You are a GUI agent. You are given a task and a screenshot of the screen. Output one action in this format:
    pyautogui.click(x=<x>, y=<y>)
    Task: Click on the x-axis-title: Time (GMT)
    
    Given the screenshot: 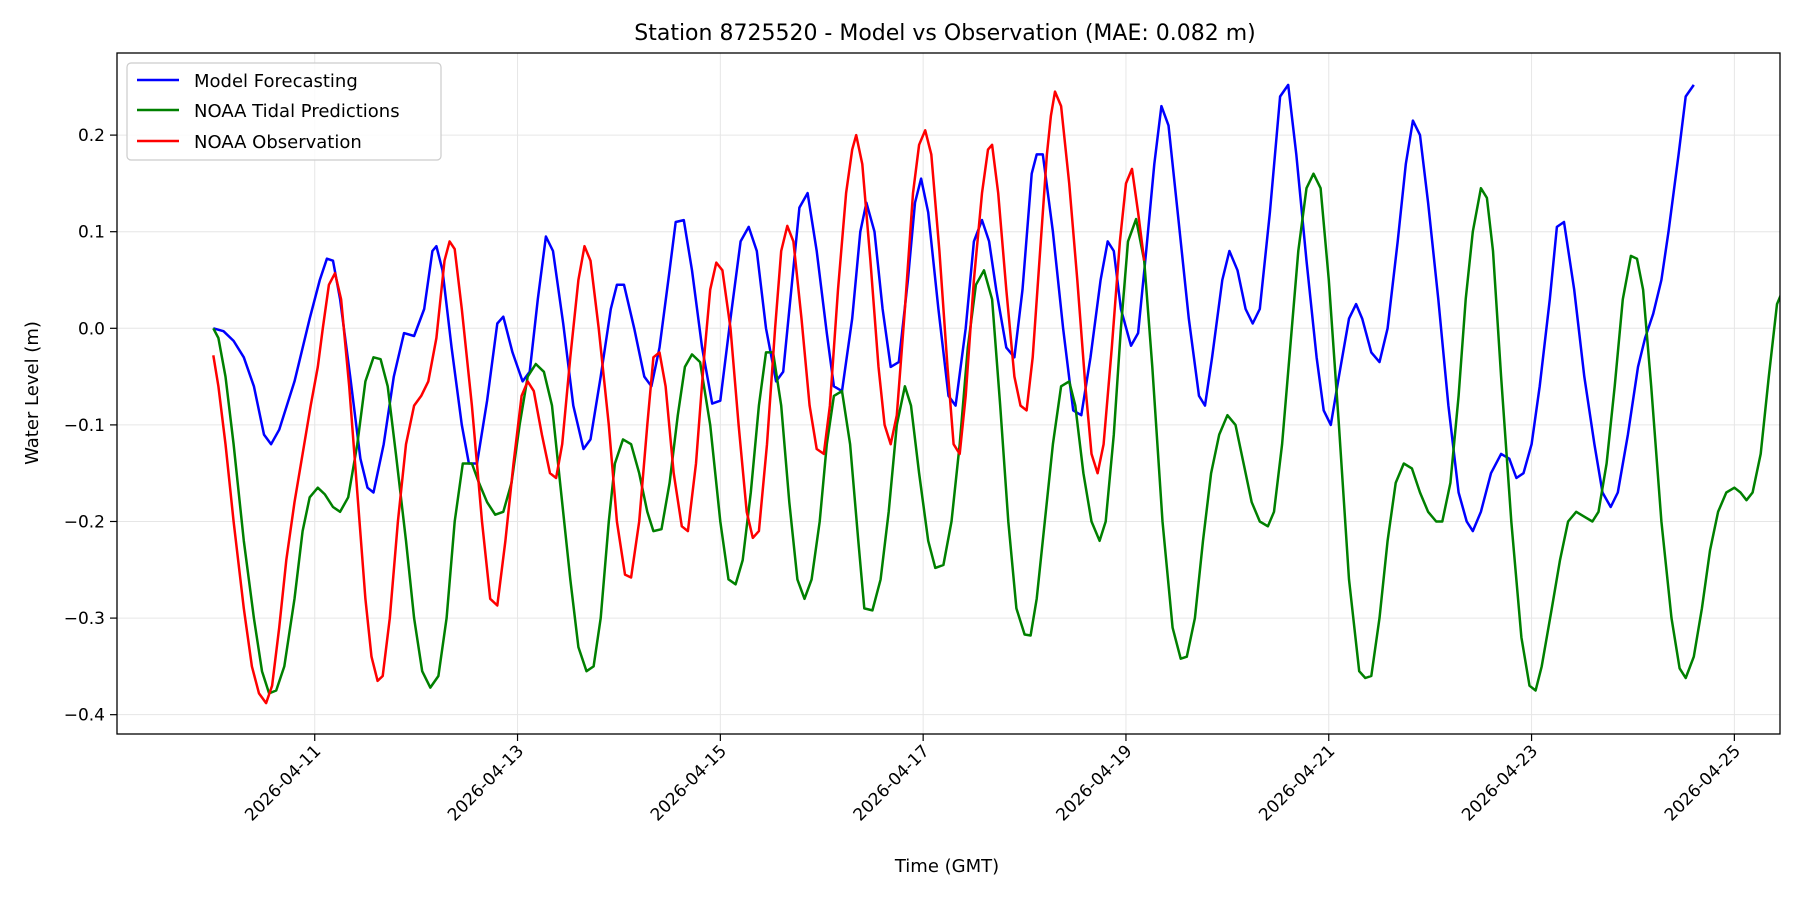 What is the action you would take?
    pyautogui.click(x=946, y=866)
    